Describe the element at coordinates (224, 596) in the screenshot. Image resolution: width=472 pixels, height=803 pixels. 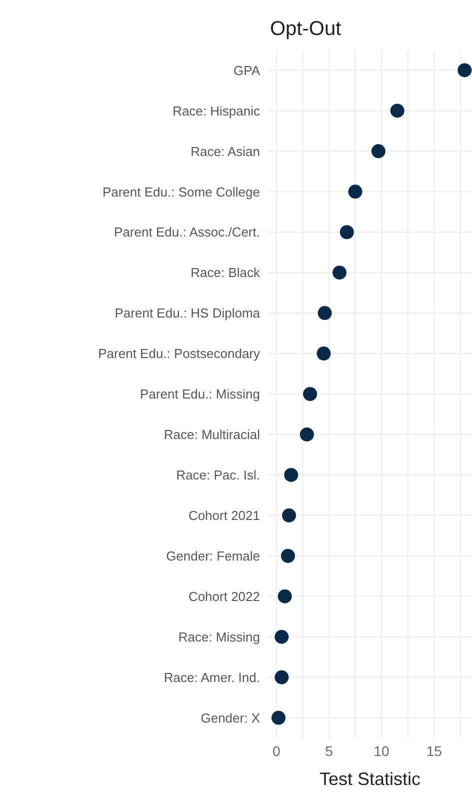
I see `y-tick-label: Cohort 2022` at that location.